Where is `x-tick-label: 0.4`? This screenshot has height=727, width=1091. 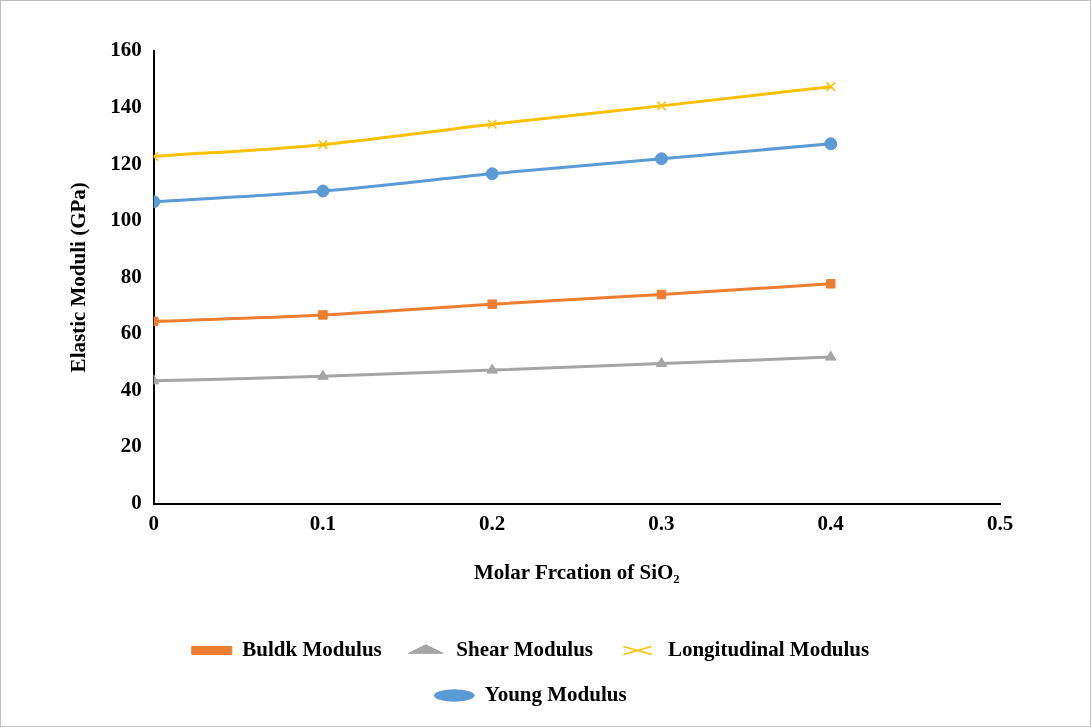 x-tick-label: 0.4 is located at coordinates (831, 522).